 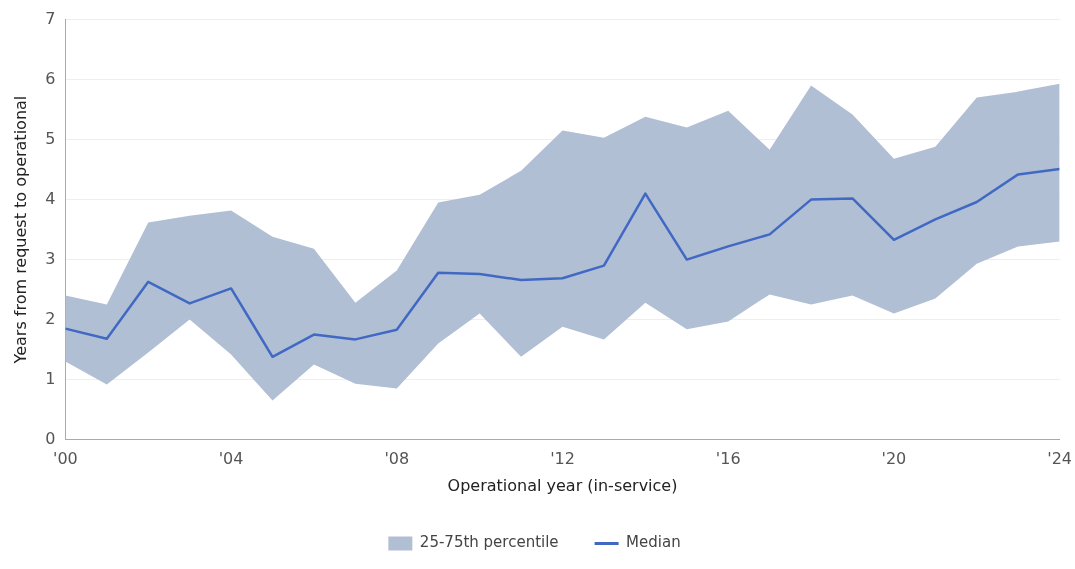 I want to click on y-tick-label: 6, so click(x=50, y=78).